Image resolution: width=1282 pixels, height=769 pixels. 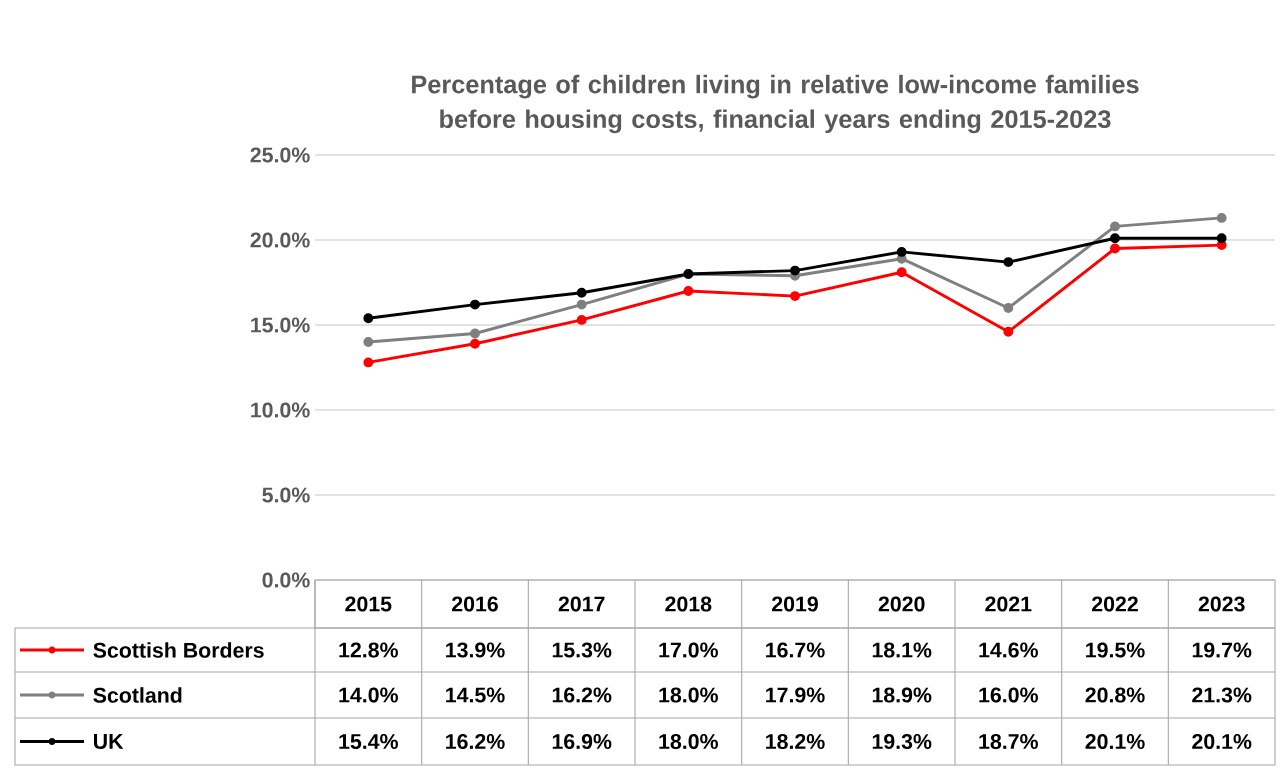 What do you see at coordinates (286, 495) in the screenshot?
I see `y-tick-label: 5.0%` at bounding box center [286, 495].